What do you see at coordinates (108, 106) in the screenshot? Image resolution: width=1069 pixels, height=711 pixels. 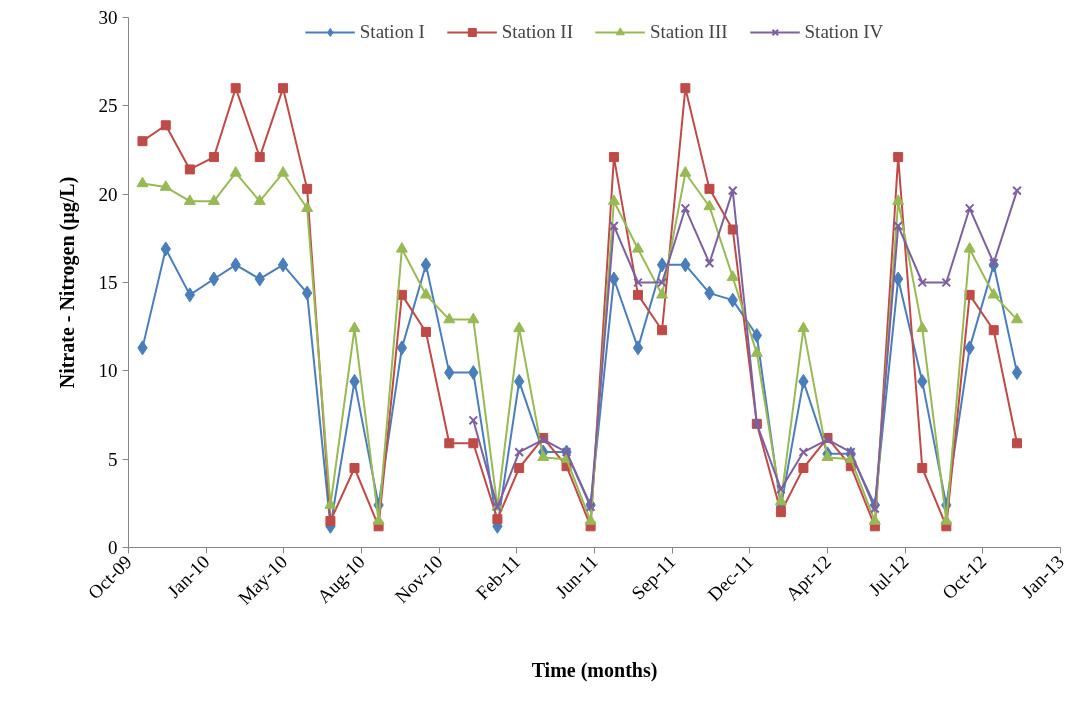 I see `y-tick-label: 25` at bounding box center [108, 106].